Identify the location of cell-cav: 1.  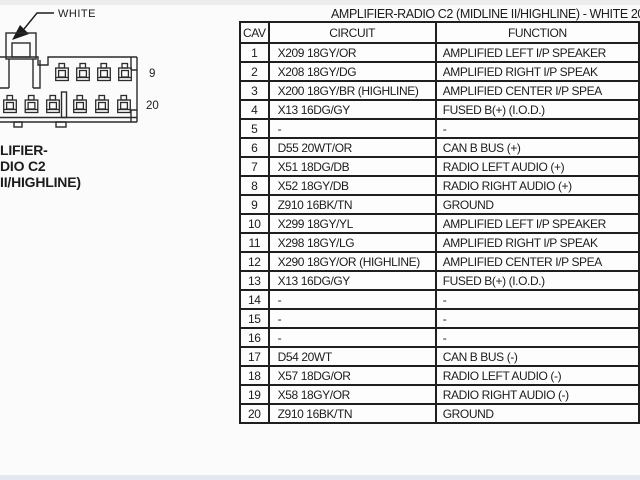
(254, 52).